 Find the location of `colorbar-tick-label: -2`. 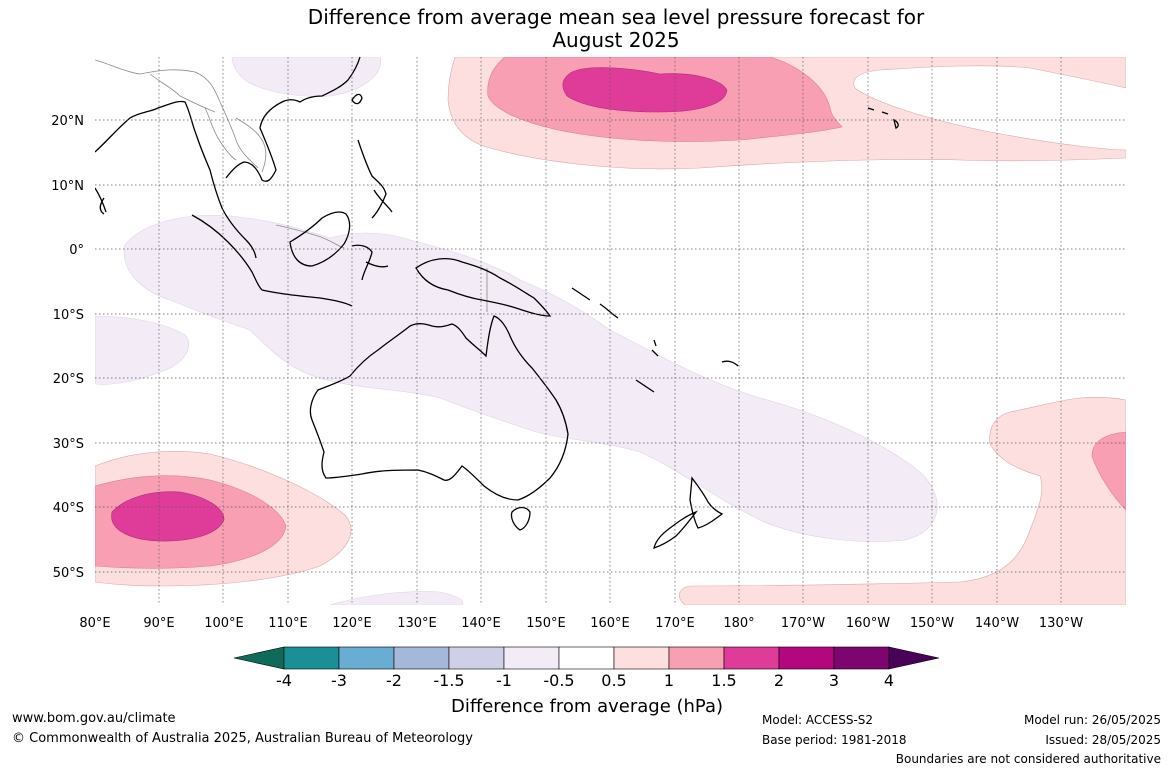

colorbar-tick-label: -2 is located at coordinates (394, 680).